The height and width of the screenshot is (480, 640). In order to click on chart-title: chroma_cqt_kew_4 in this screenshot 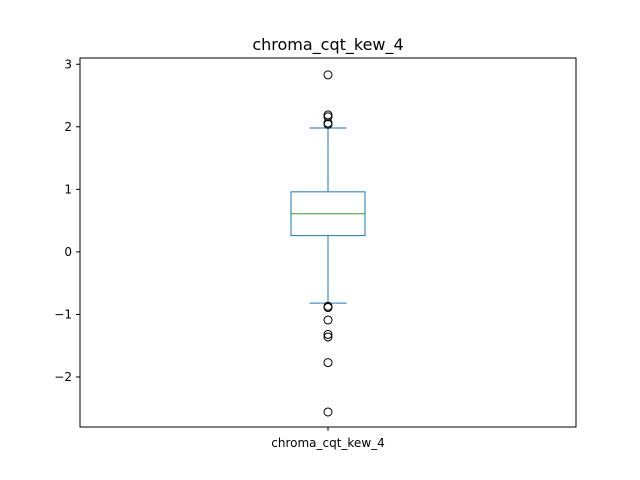, I will do `click(327, 45)`.